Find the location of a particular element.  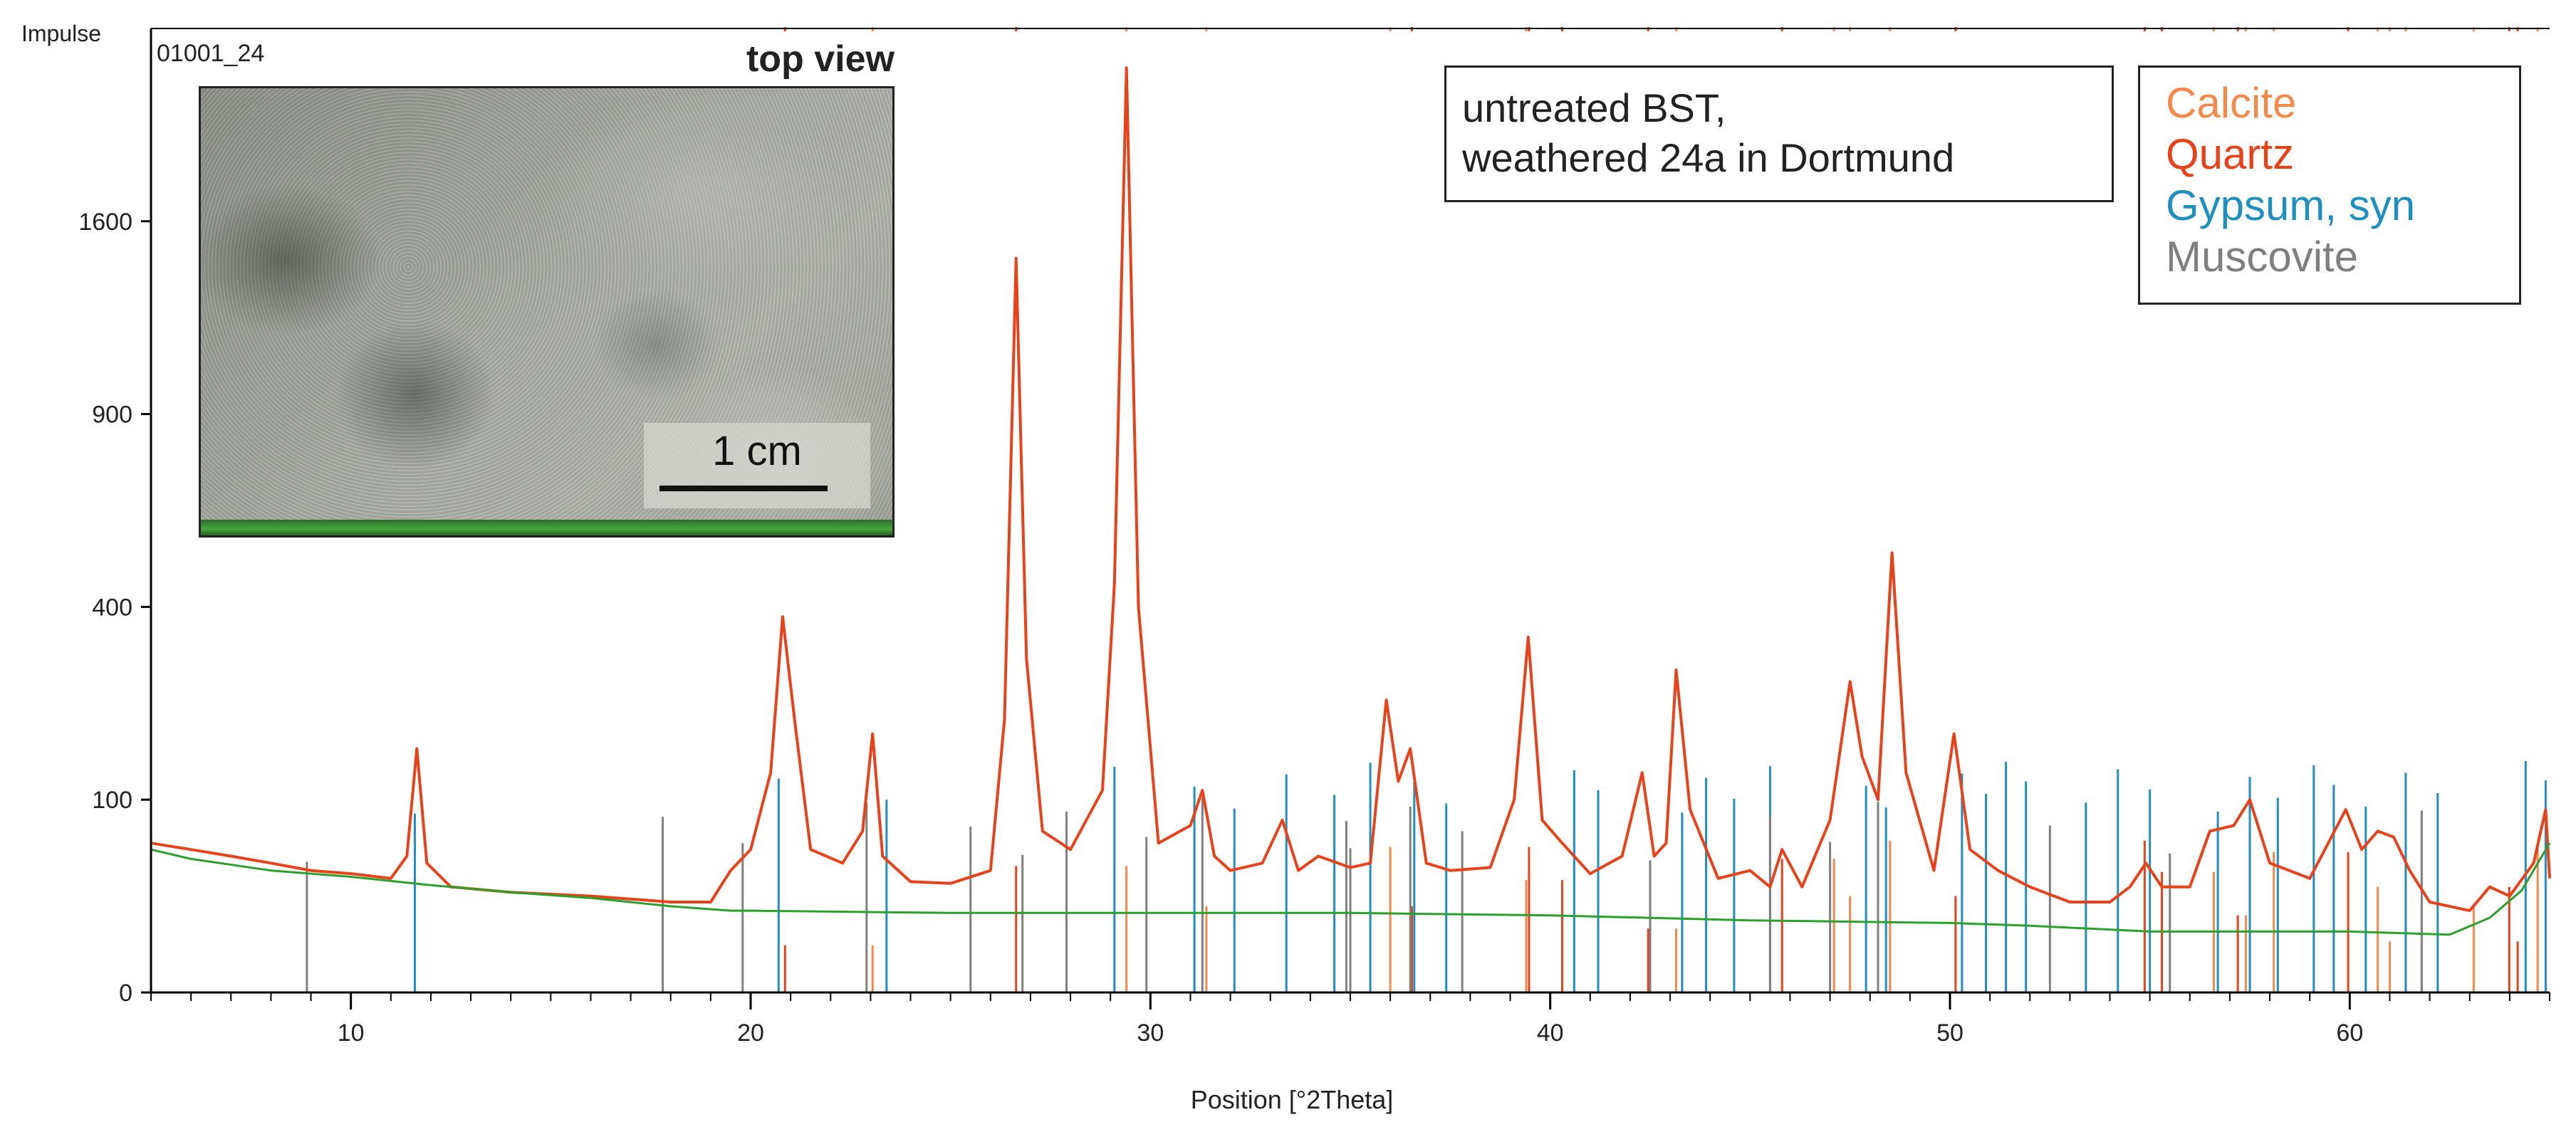

scale-label: 1 cm is located at coordinates (757, 451).